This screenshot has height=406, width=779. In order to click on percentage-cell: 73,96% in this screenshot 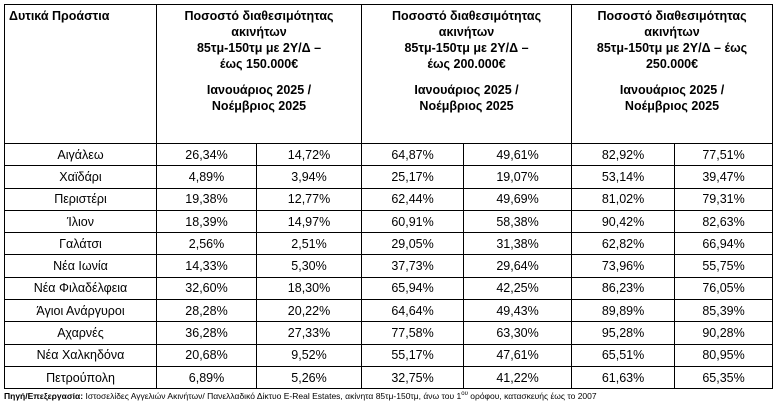, I will do `click(623, 266)`.